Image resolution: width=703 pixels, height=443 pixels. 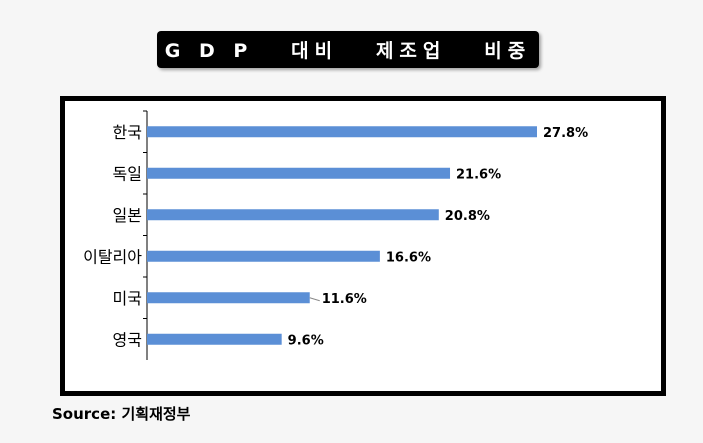 I want to click on category-label-2: 일본, so click(x=127, y=215).